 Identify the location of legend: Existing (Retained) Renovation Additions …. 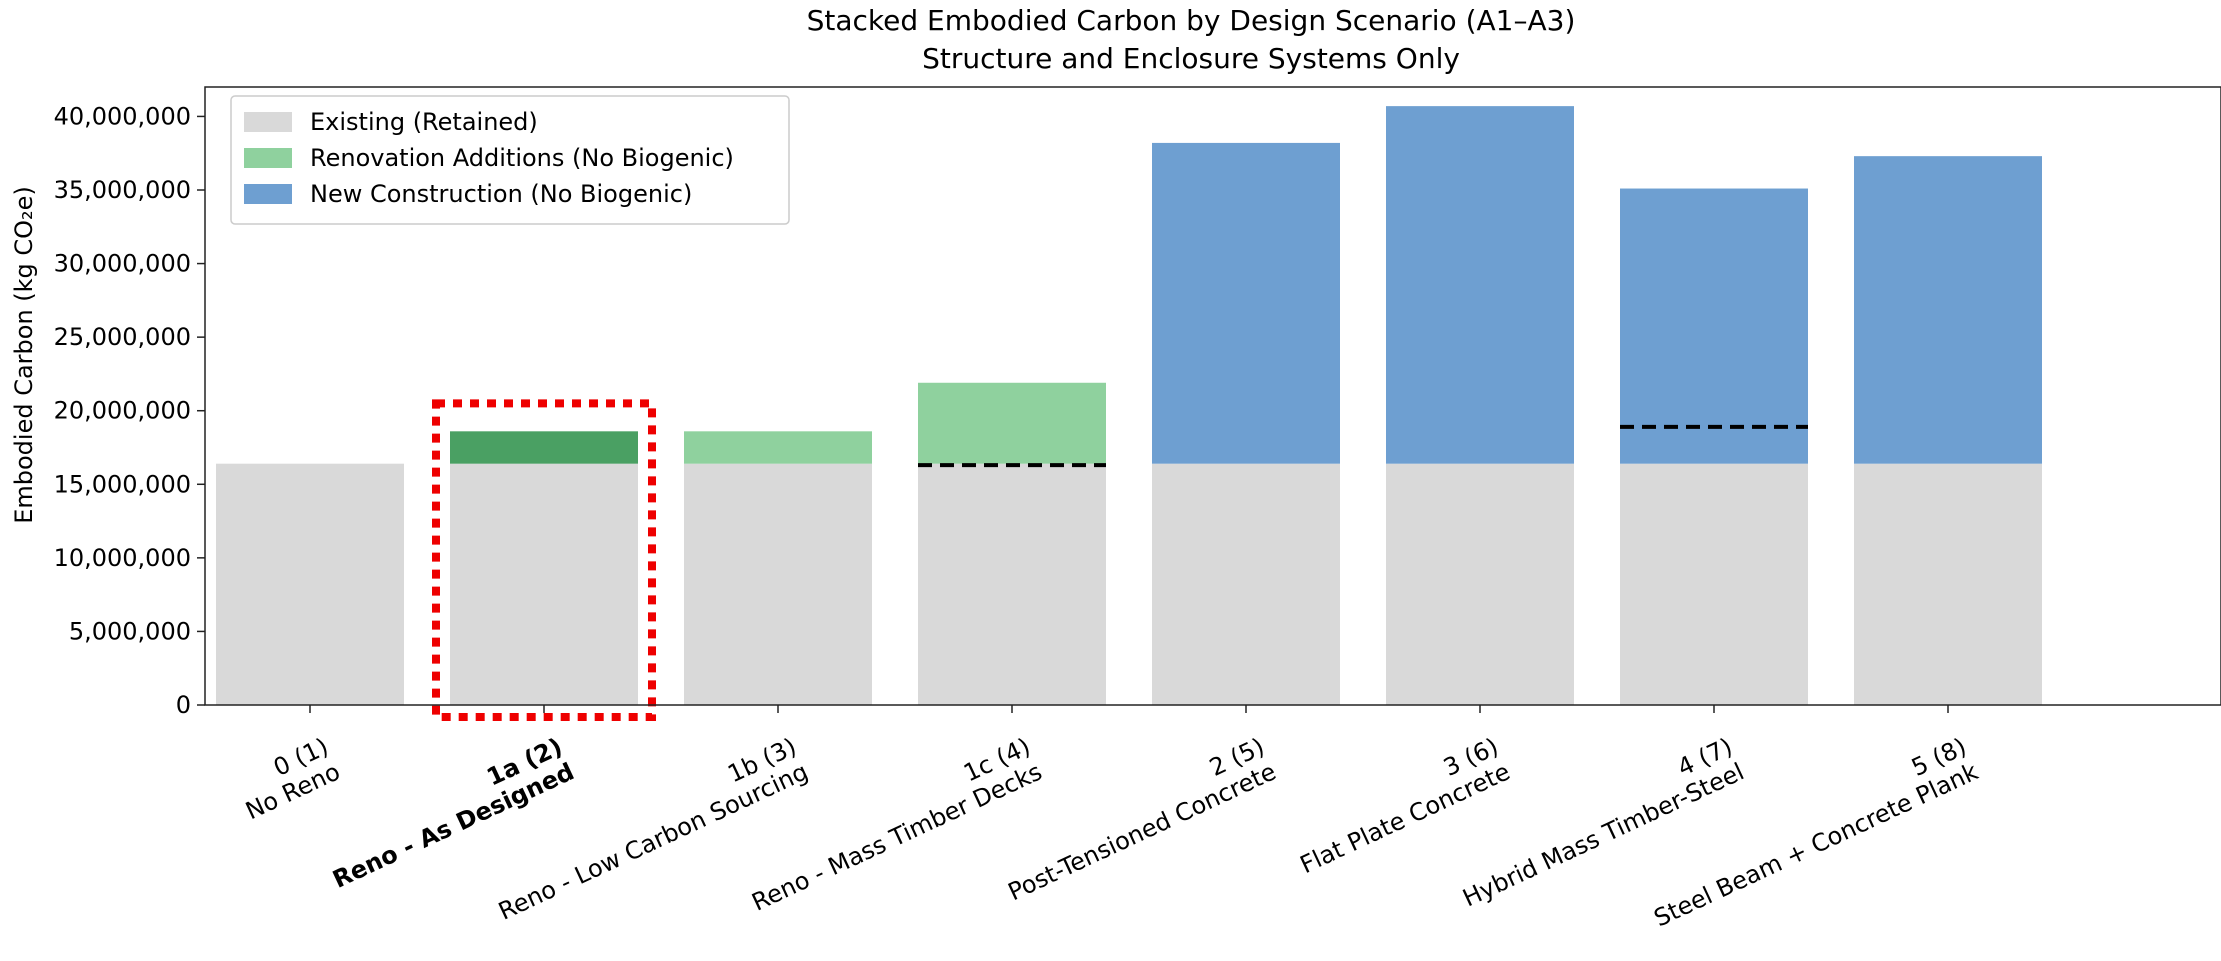
(510, 160).